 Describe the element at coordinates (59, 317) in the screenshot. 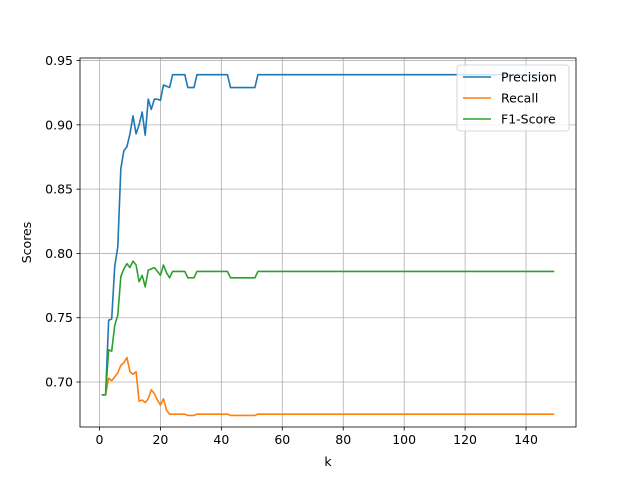

I see `y-tick-label: 0.75` at that location.